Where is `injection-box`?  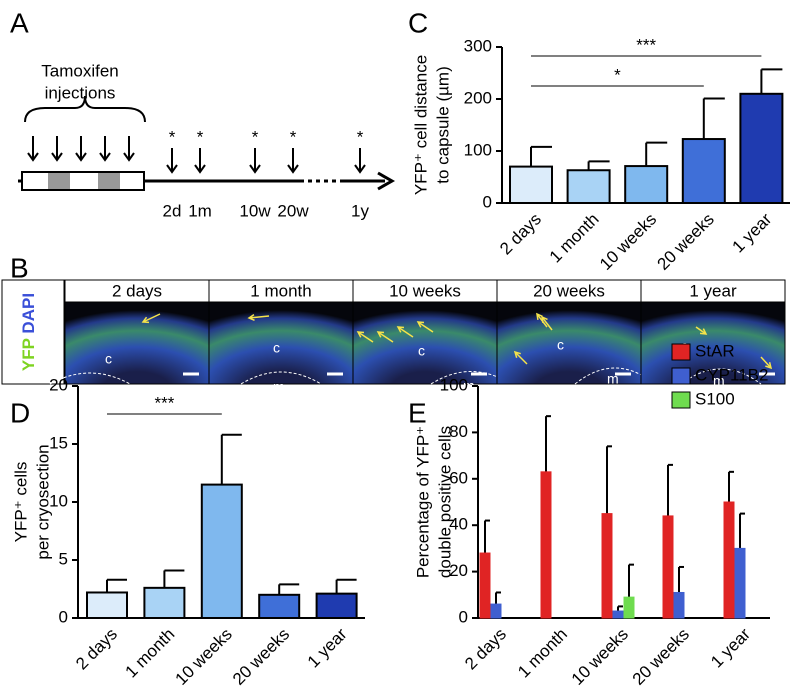
injection-box is located at coordinates (83, 181).